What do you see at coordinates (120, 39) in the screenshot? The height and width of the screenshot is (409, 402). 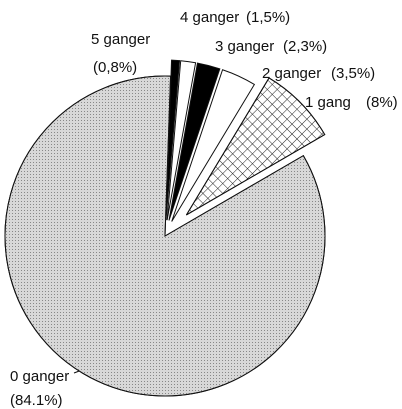 I see `slice-label: 5 ganger` at bounding box center [120, 39].